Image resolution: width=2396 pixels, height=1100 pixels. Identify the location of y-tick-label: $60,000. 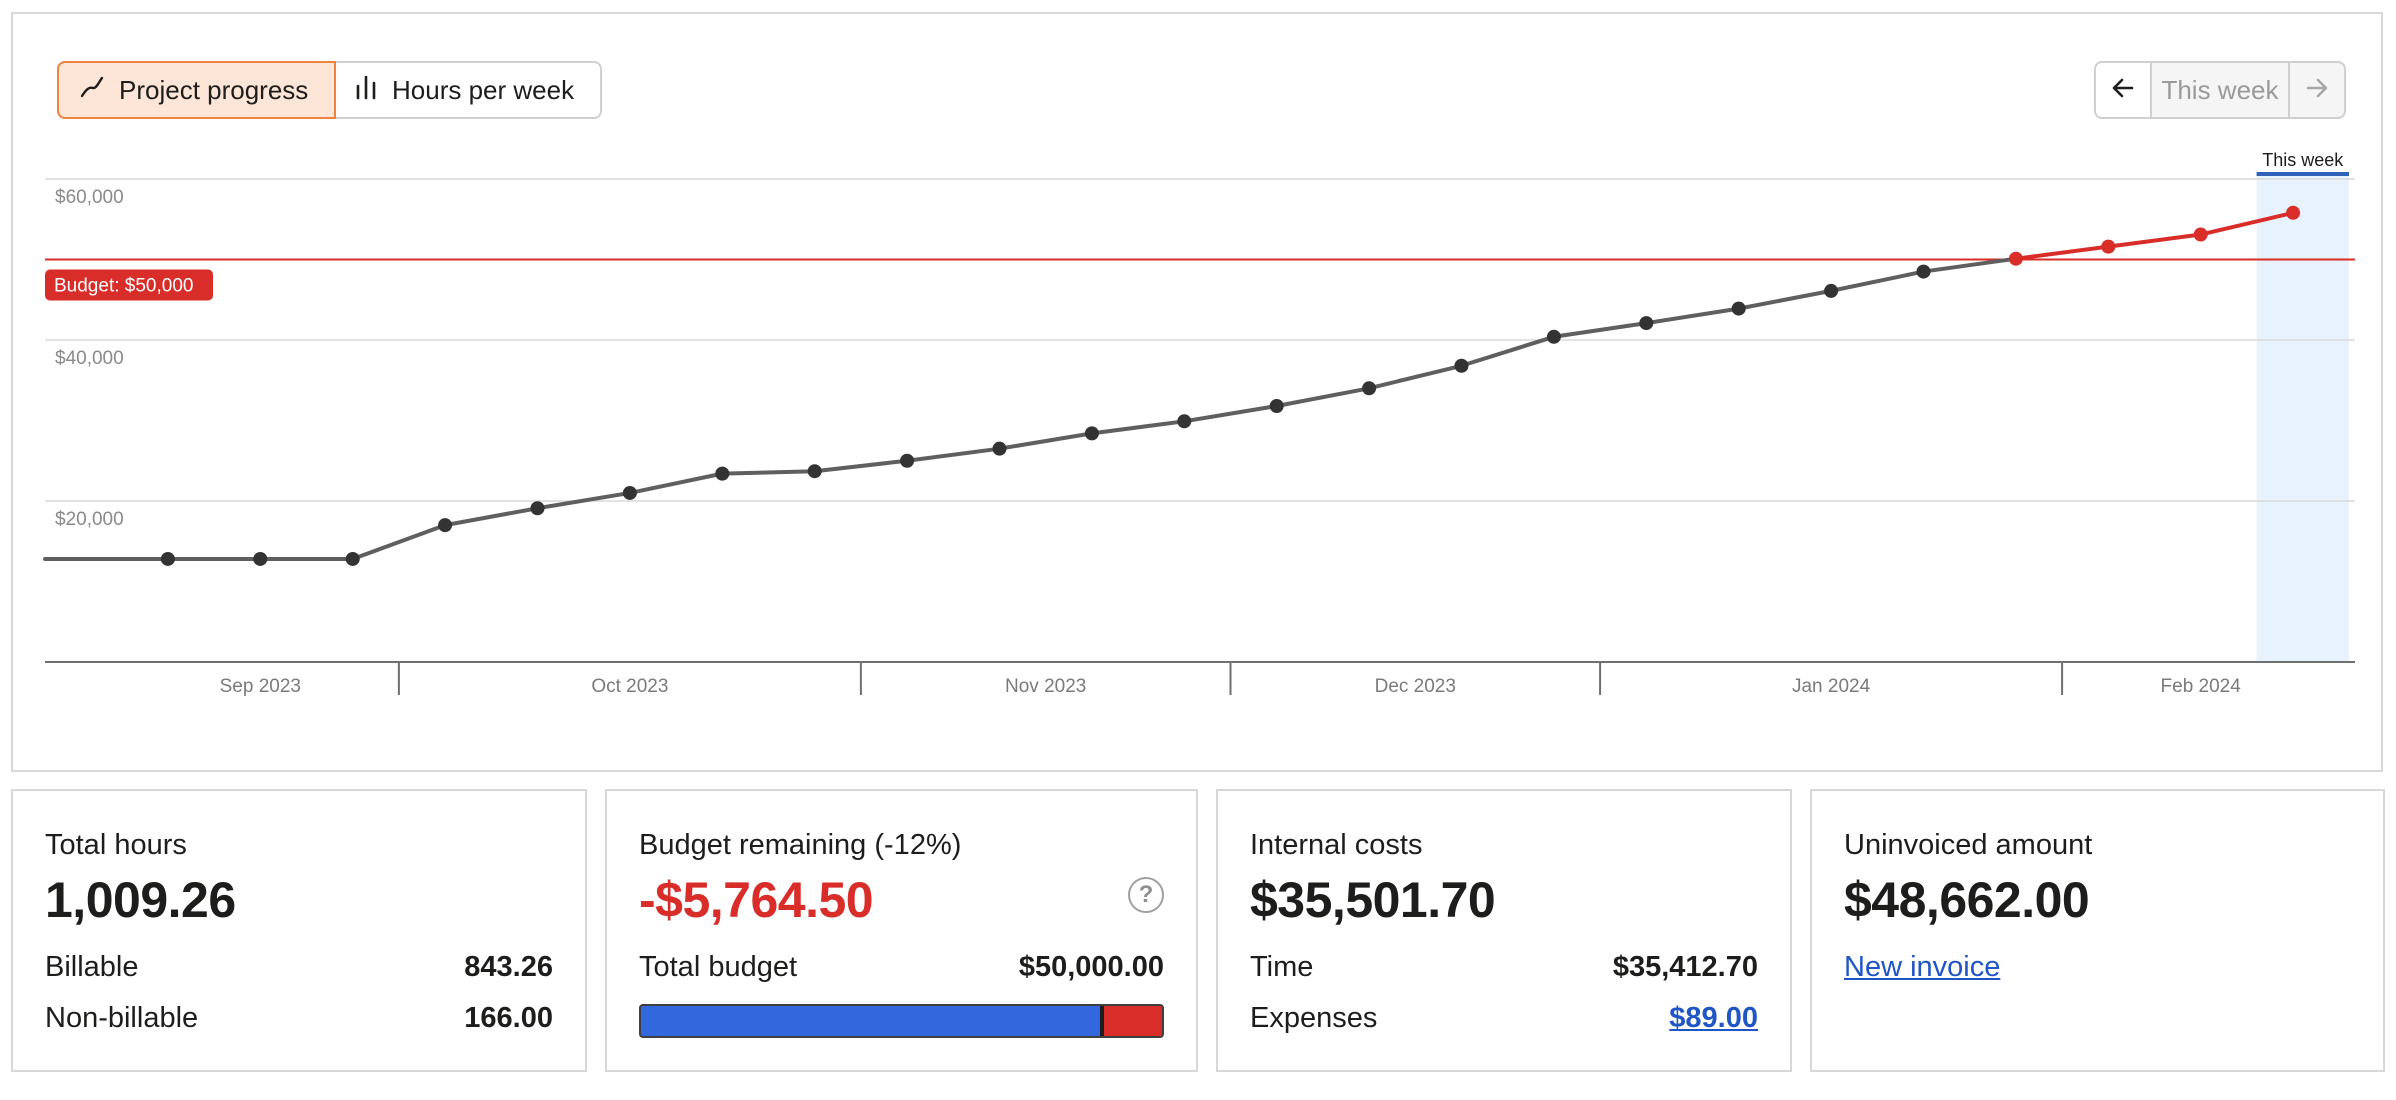
(89, 197).